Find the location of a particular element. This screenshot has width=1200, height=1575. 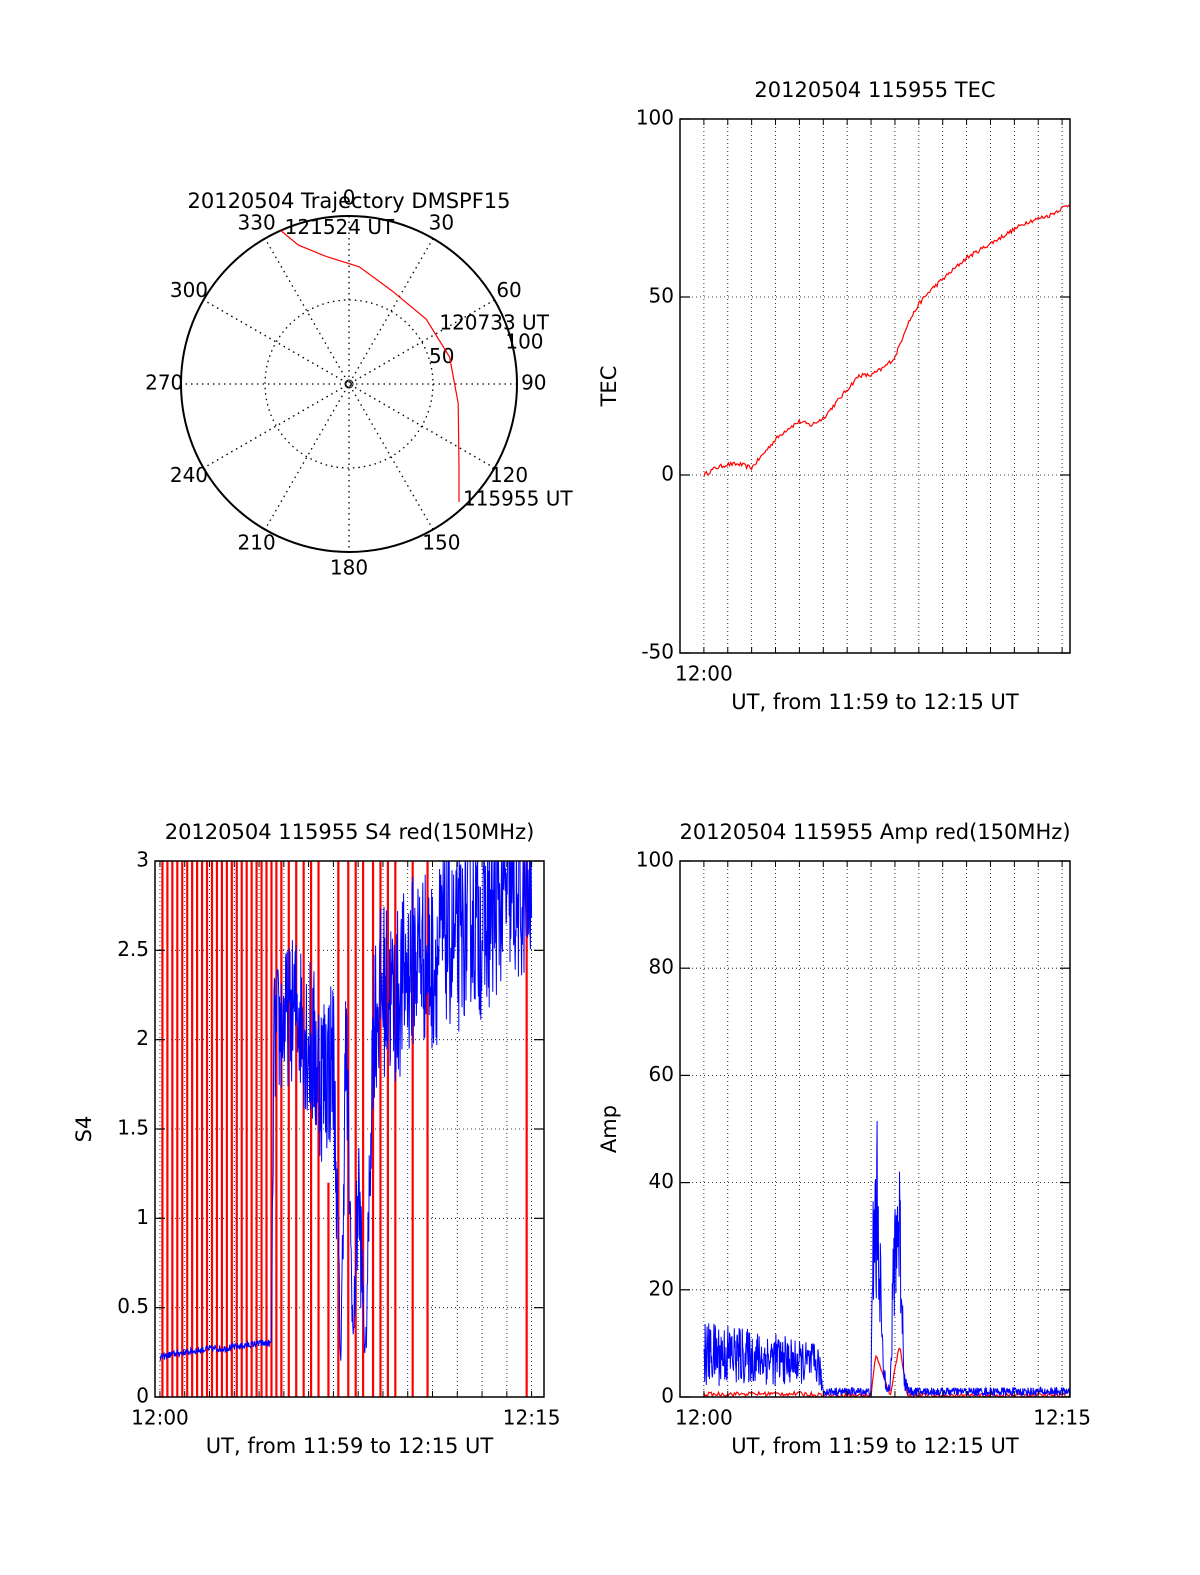

polar-azimuth-label: 0 is located at coordinates (349, 198).